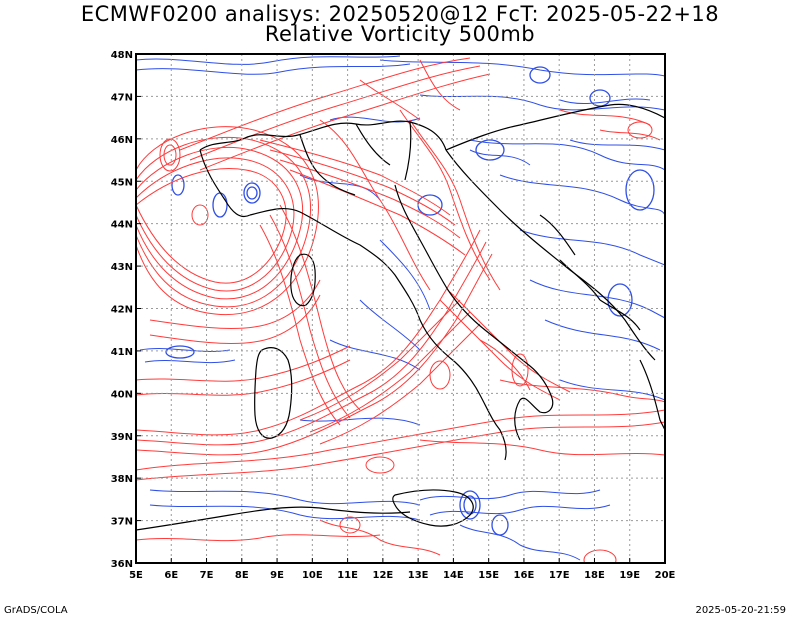  What do you see at coordinates (629, 575) in the screenshot?
I see `longitude-tick-label: 19E` at bounding box center [629, 575].